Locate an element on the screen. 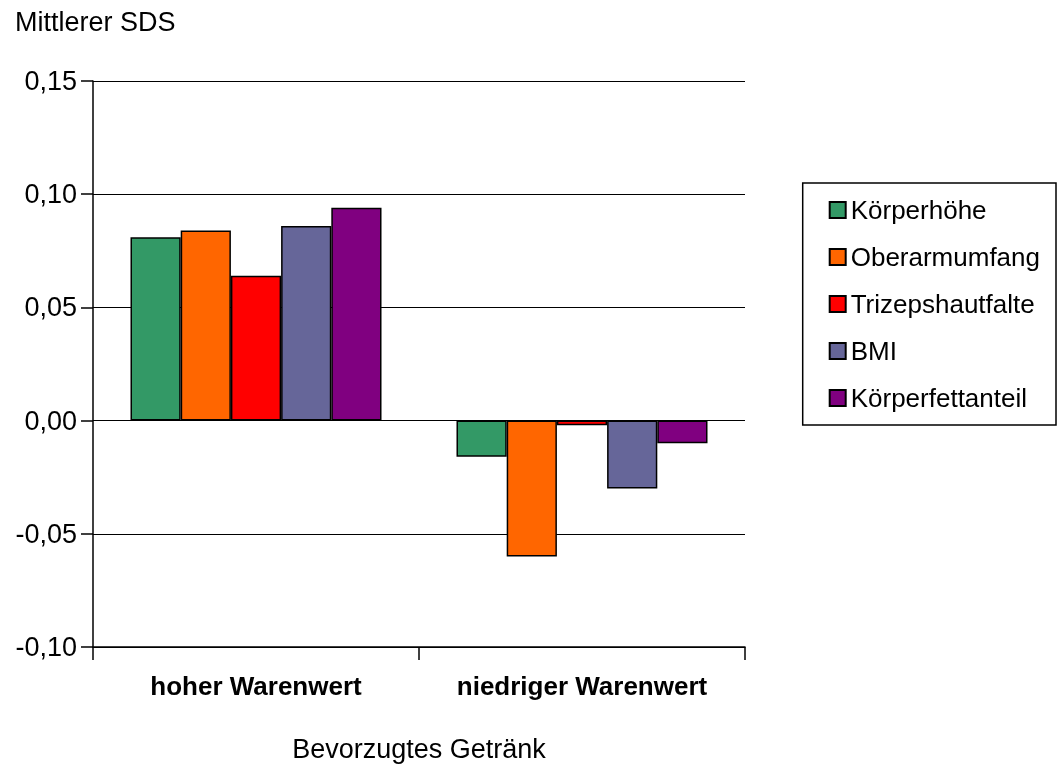 This screenshot has width=1058, height=771. y-tick-label: 0,05 is located at coordinates (50, 307).